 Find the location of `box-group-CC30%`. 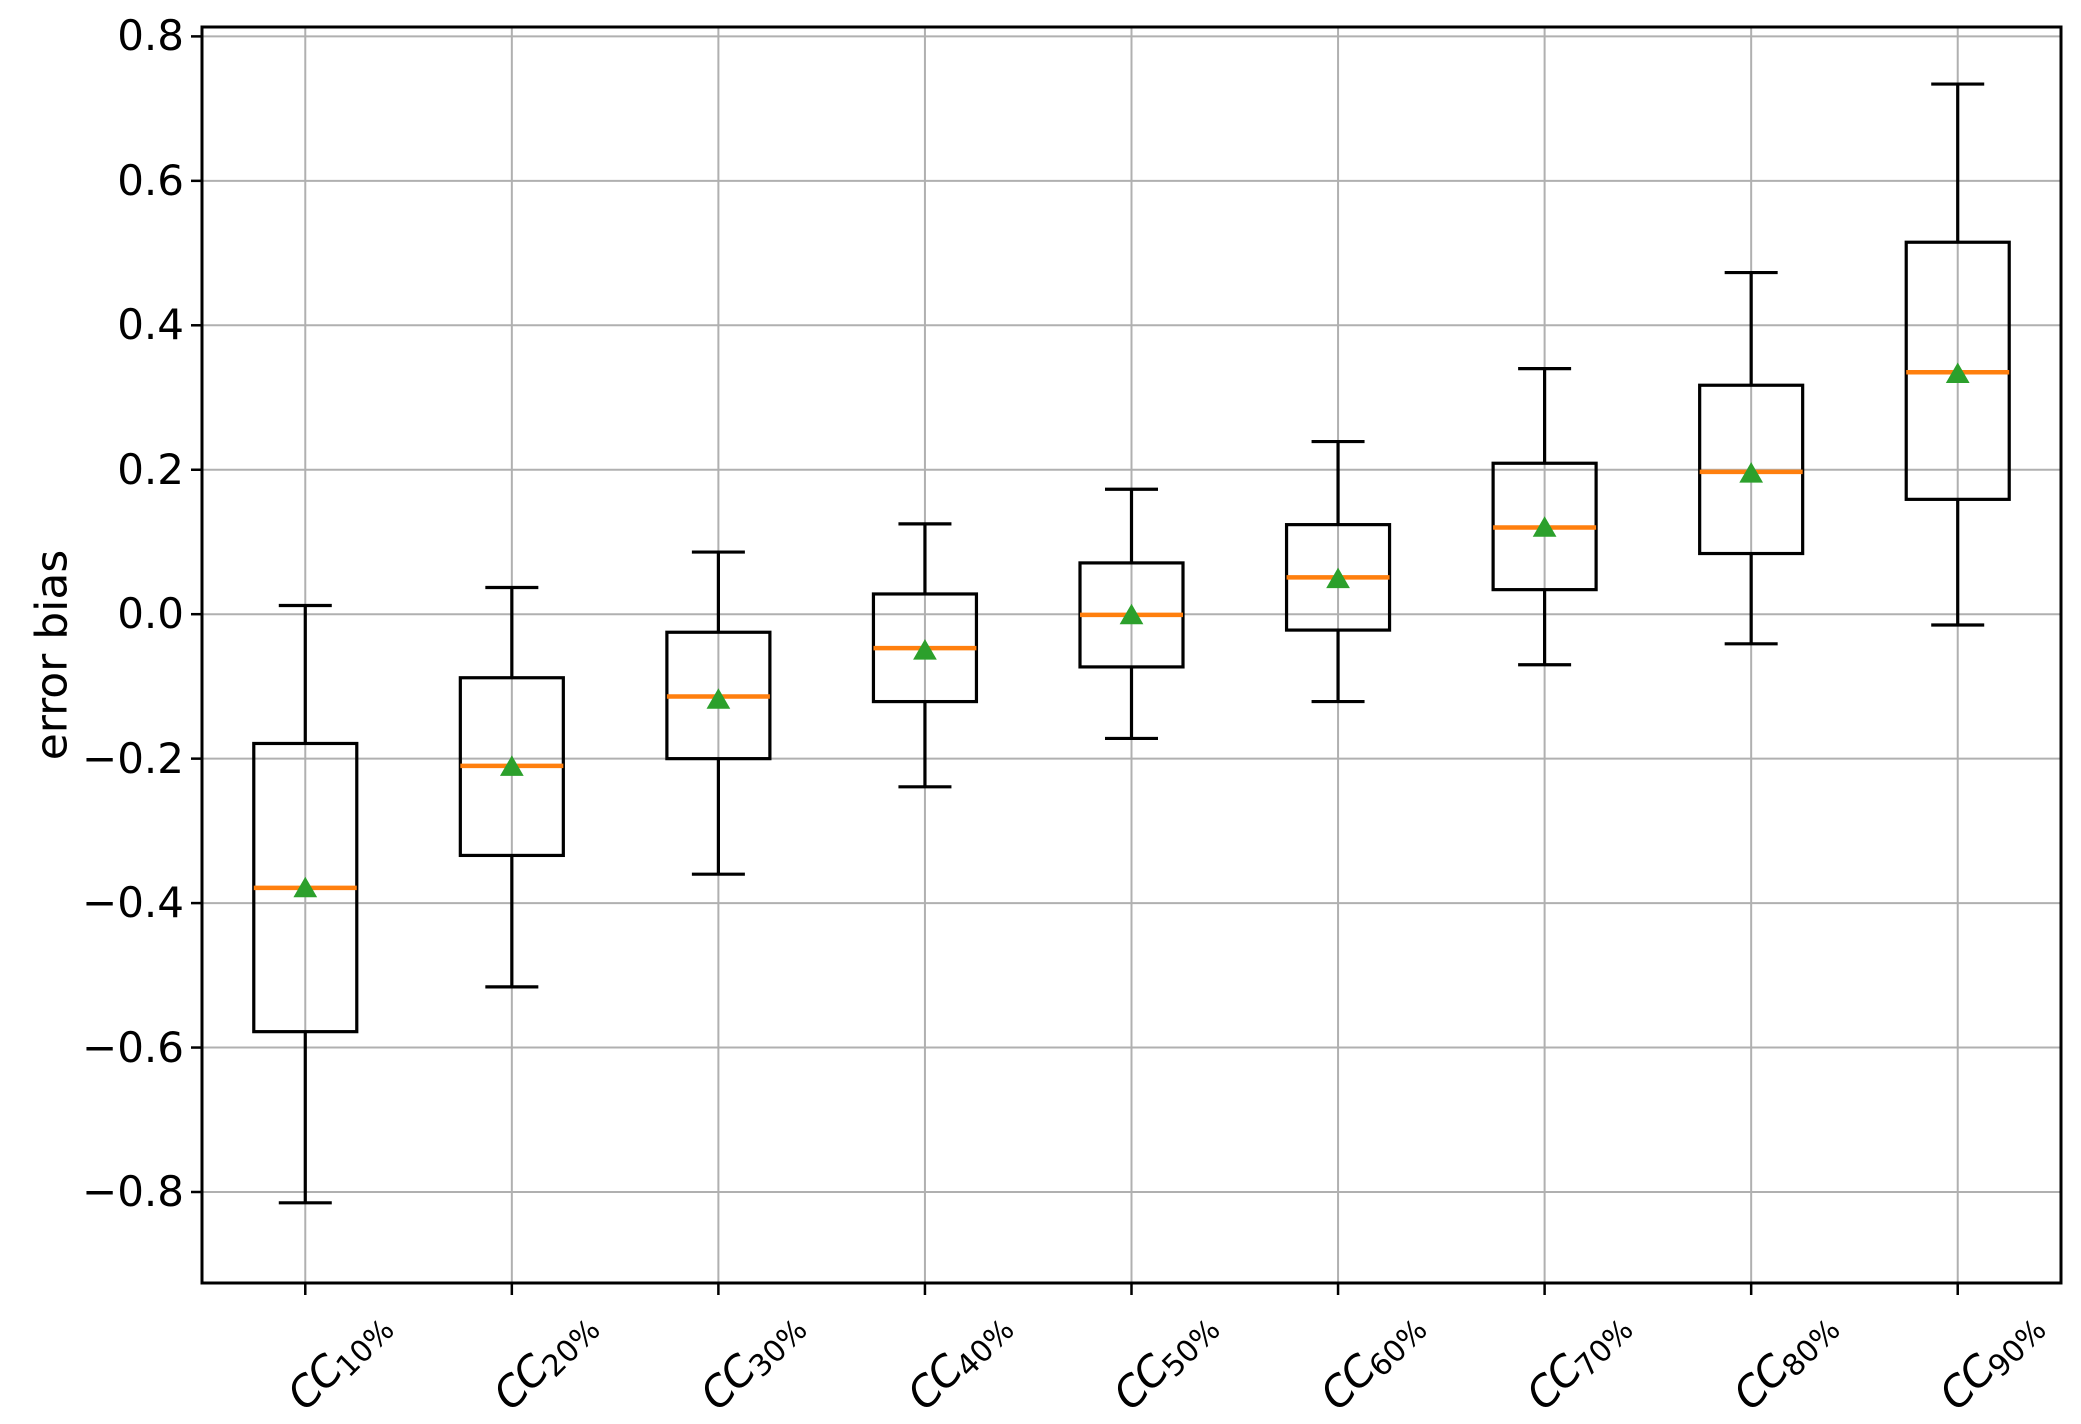

box-group-CC30% is located at coordinates (718, 713).